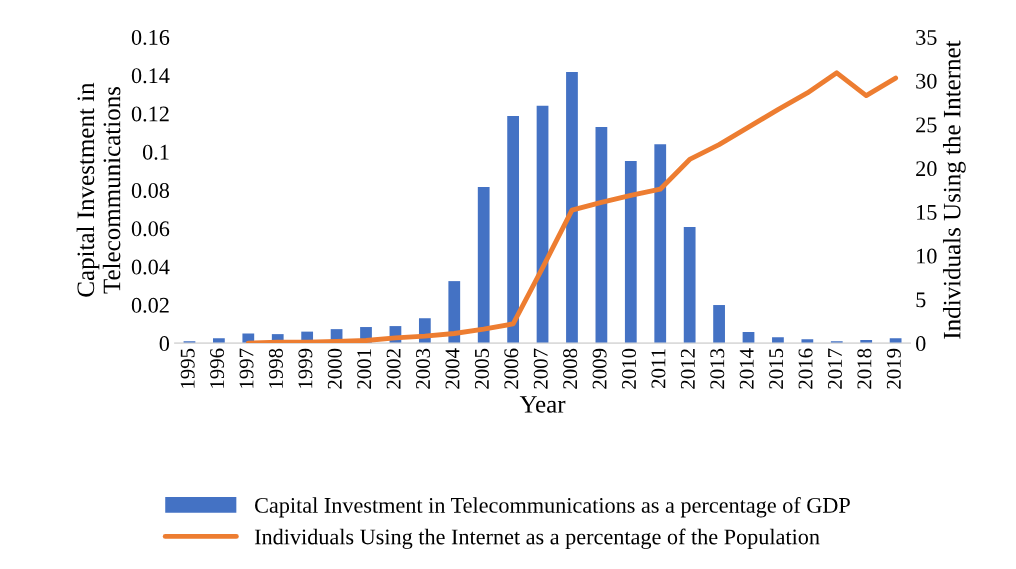 This screenshot has width=1016, height=569. I want to click on y2-axis-title: Individuals Using the Internet, so click(954, 189).